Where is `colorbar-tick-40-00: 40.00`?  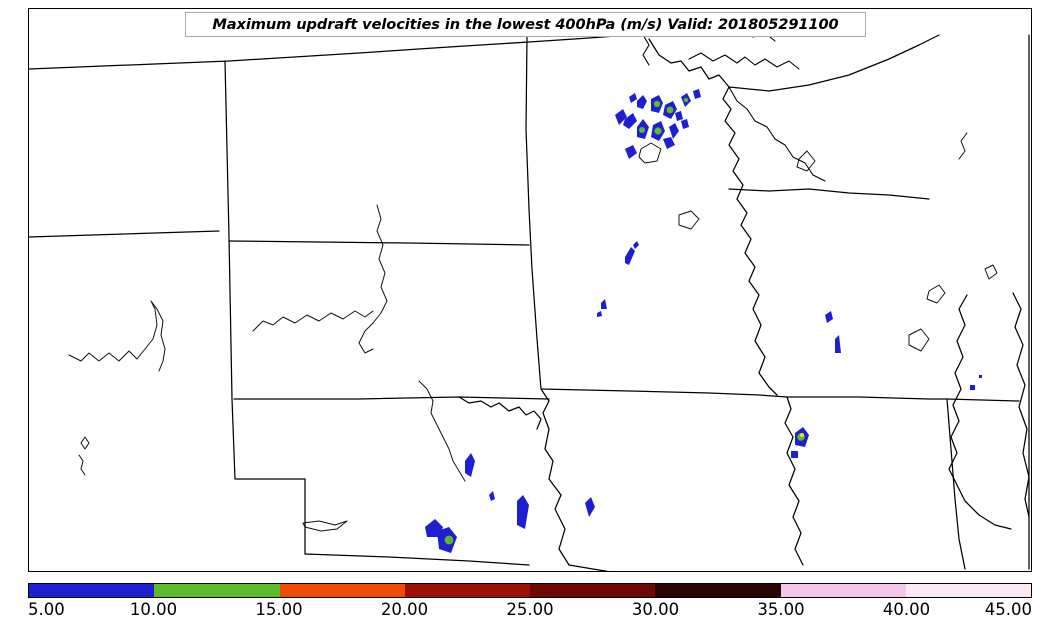
colorbar-tick-40-00: 40.00 is located at coordinates (906, 609).